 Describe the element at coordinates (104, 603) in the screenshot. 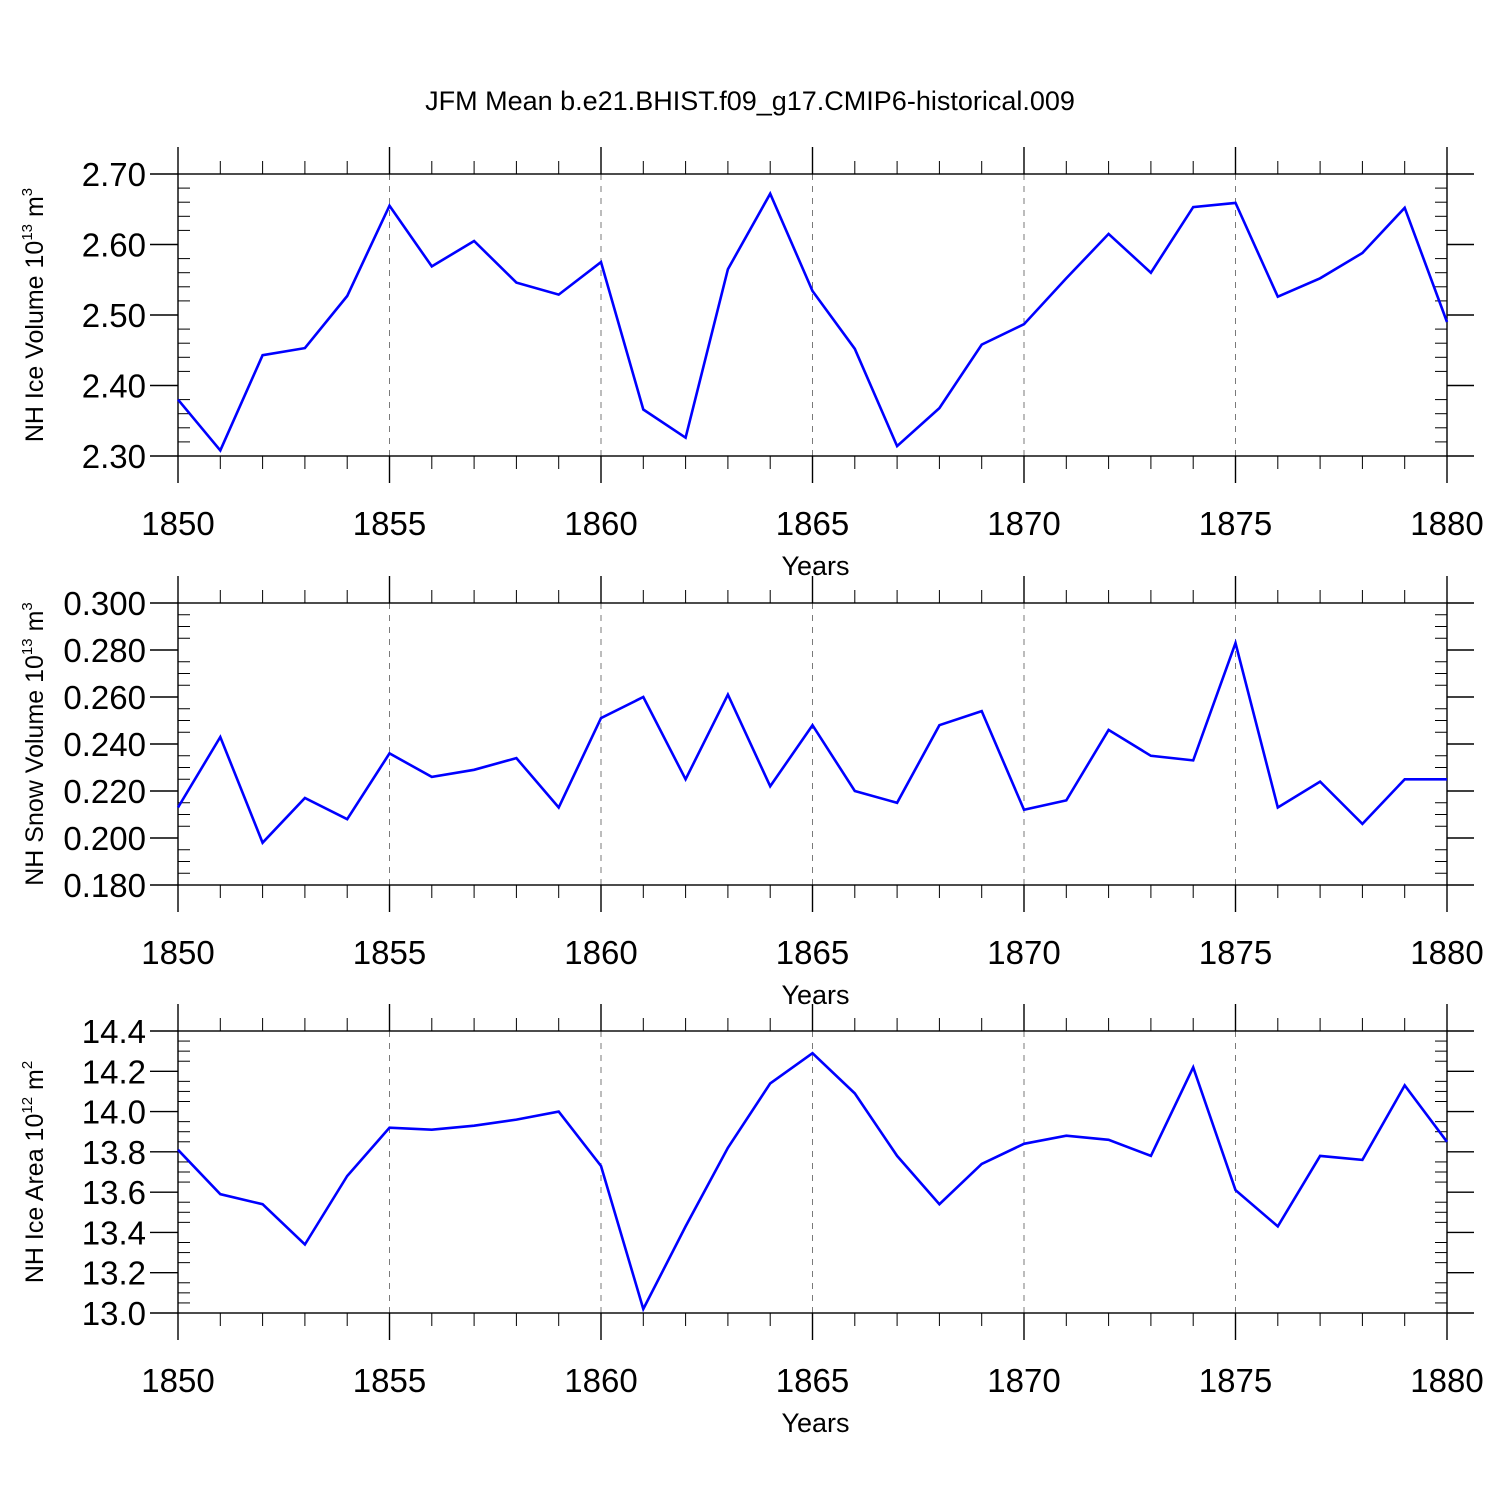

I see `y-tick-label: 0.300` at that location.